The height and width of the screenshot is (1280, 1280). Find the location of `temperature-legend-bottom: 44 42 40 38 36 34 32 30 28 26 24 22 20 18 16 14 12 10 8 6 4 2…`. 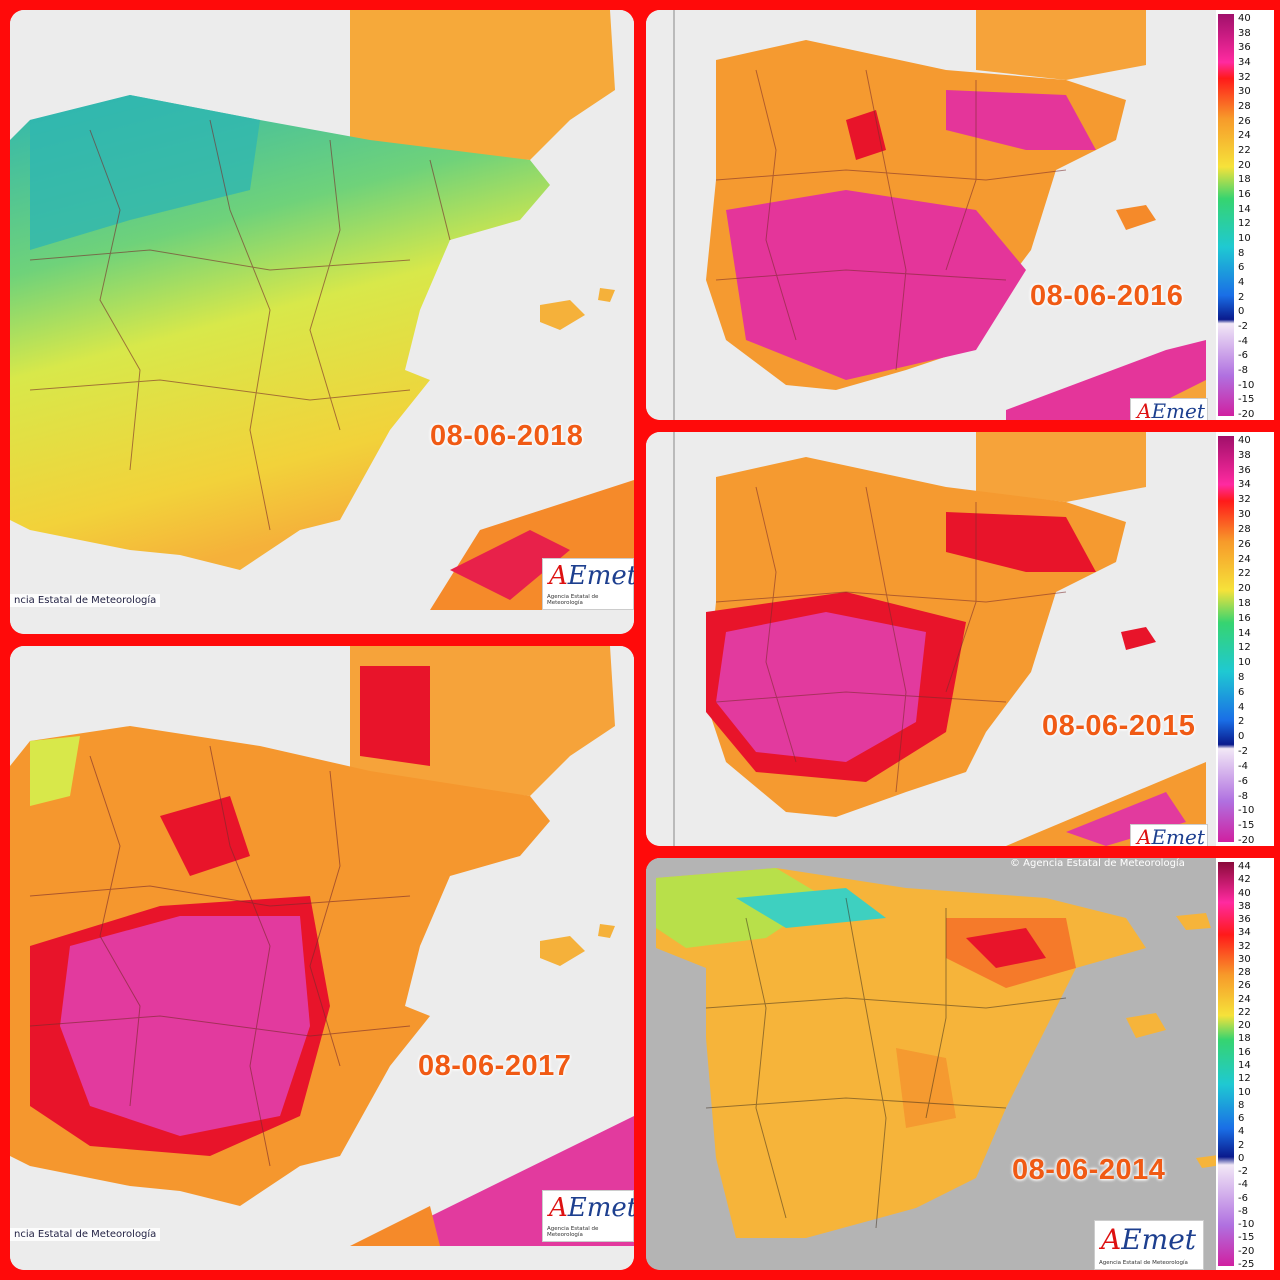

temperature-legend-bottom: 44 42 40 38 36 34 32 30 28 26 24 22 20 18 16 14 12 10 8 6 4 2… is located at coordinates (1245, 1064).